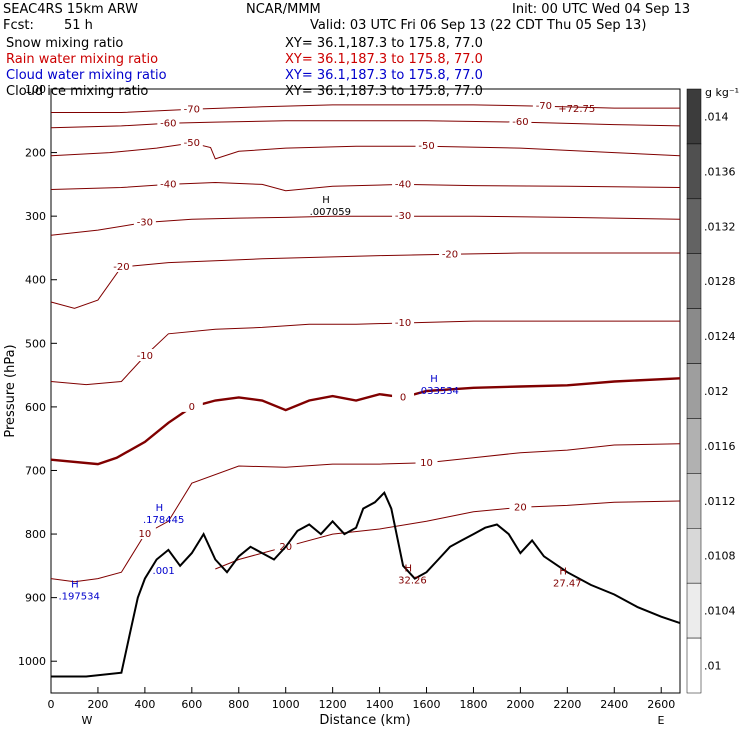  Describe the element at coordinates (32, 661) in the screenshot. I see `y-tick-label: 1000` at that location.